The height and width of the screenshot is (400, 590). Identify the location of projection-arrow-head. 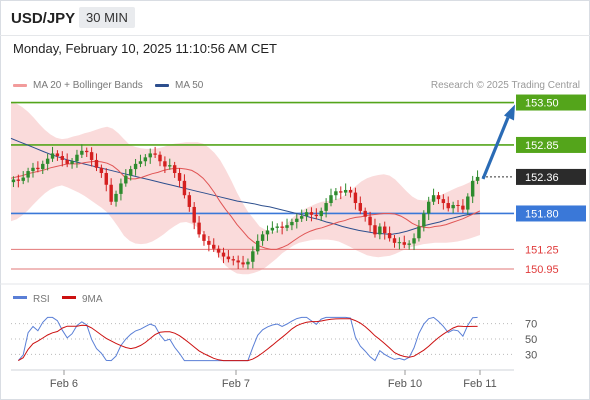
(509, 112).